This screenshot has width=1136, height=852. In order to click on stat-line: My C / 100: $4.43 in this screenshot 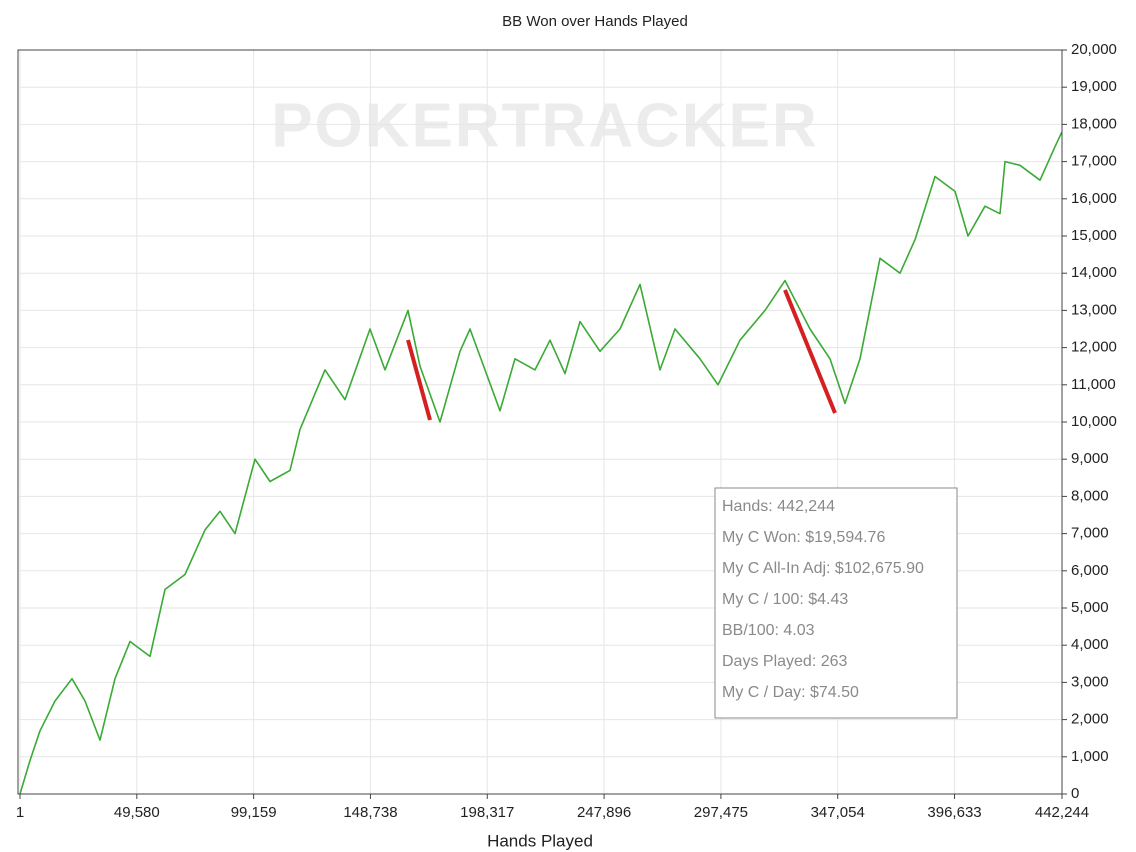, I will do `click(785, 599)`.